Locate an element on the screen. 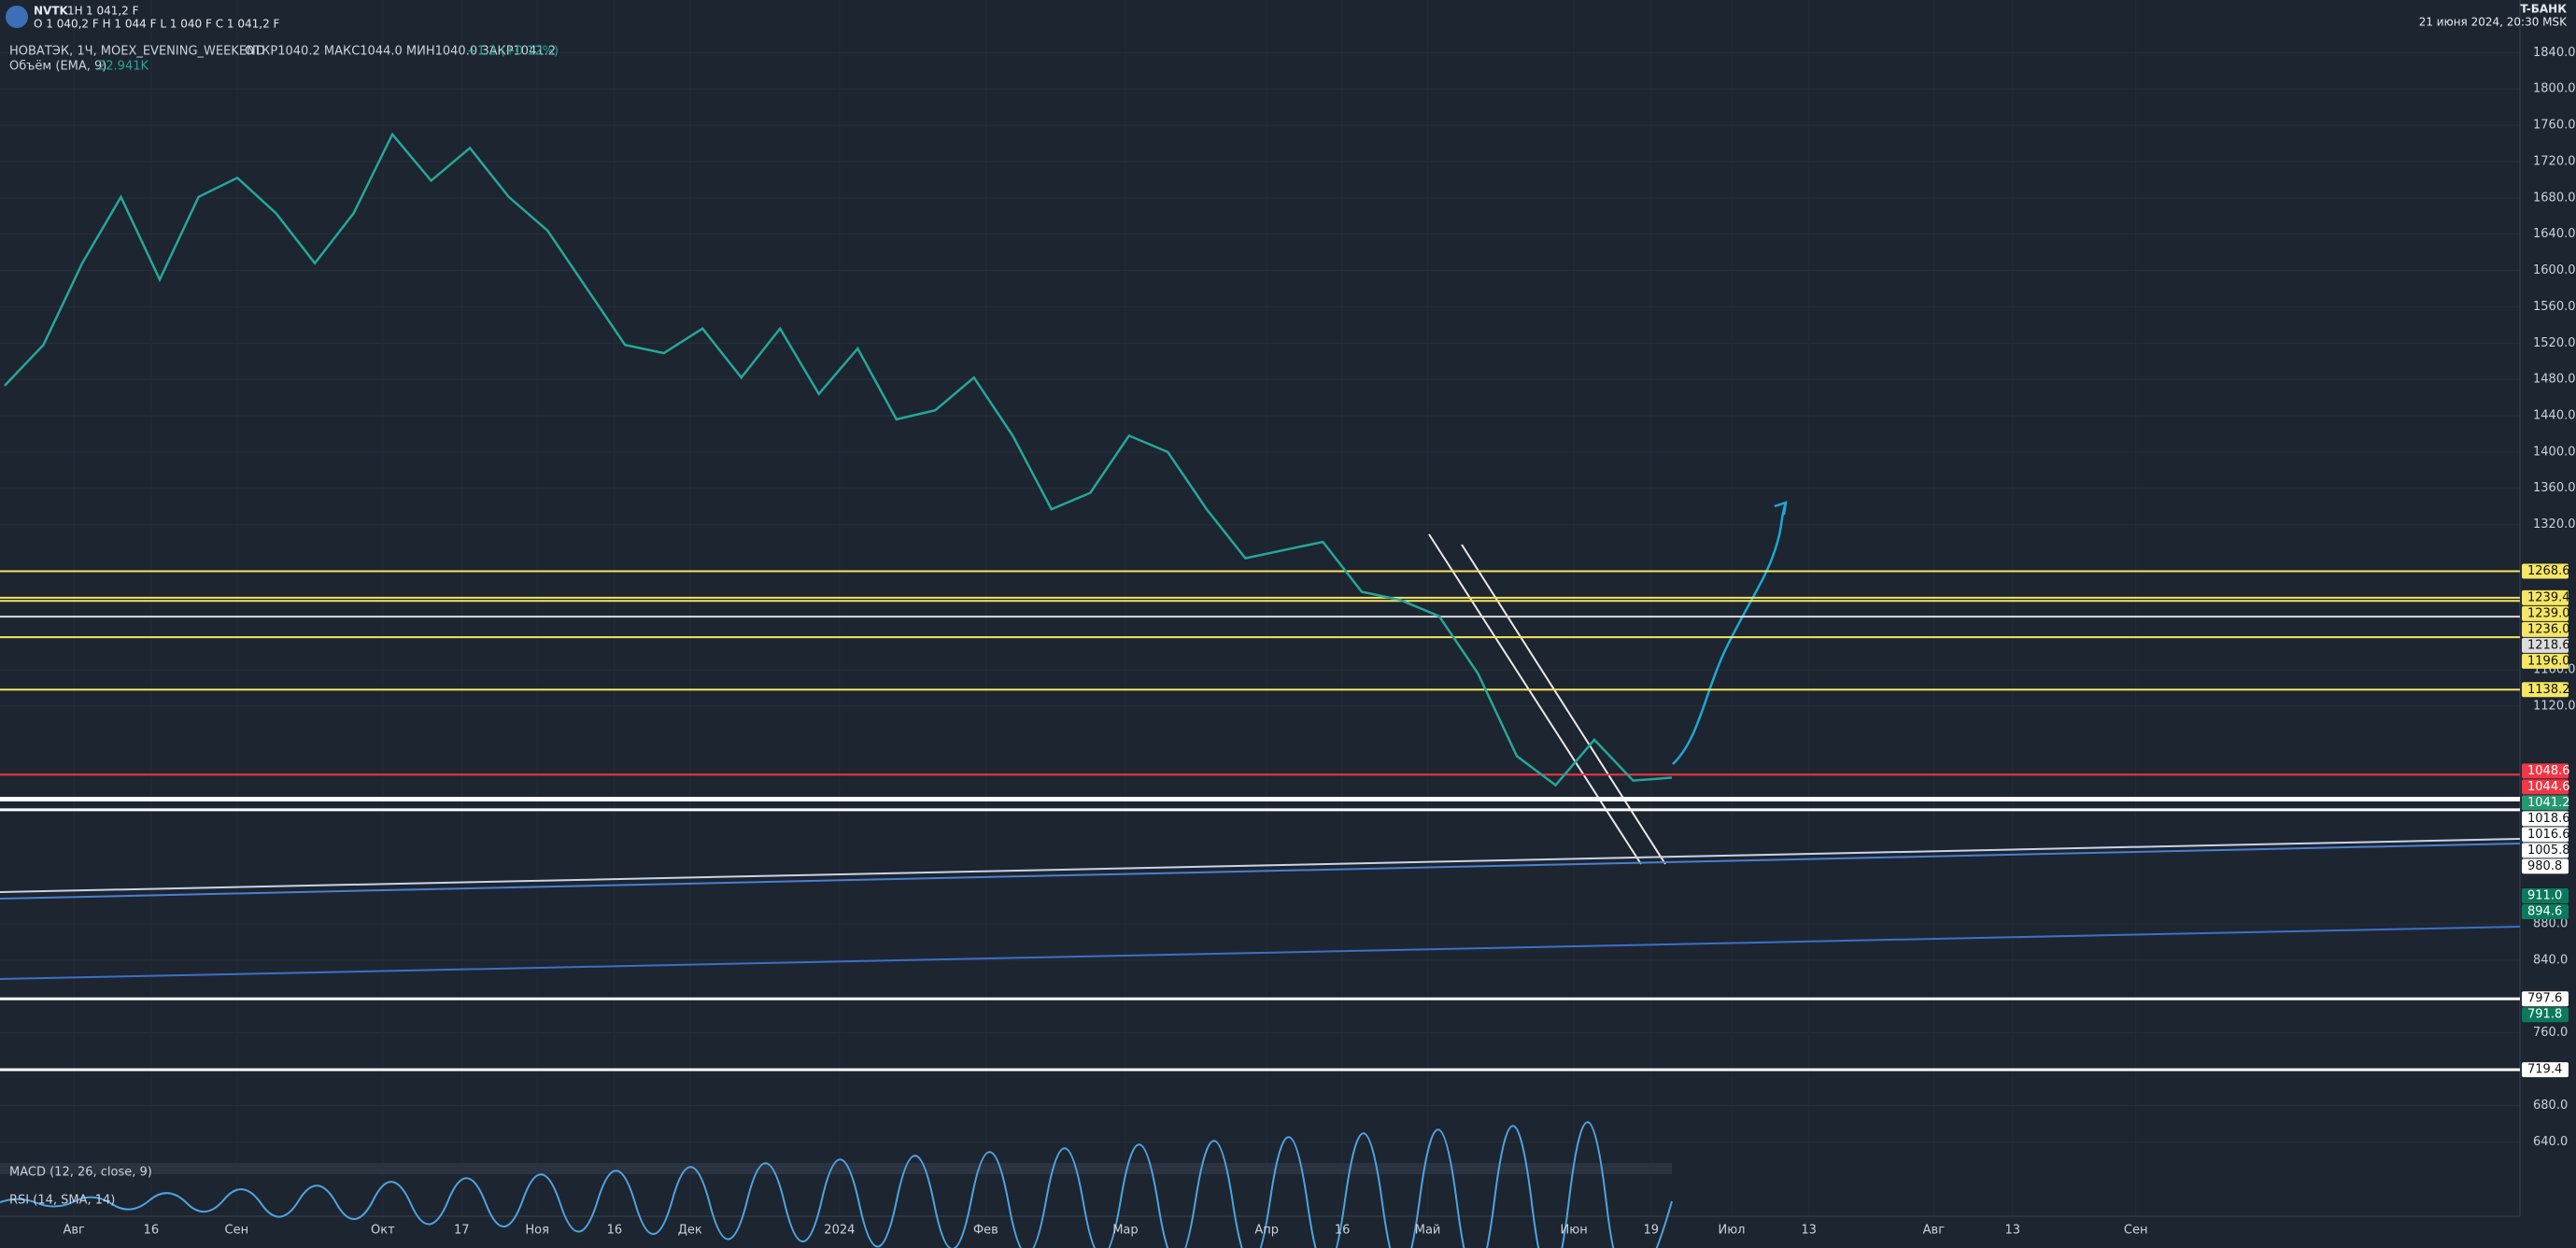 Image resolution: width=2576 pixels, height=1248 pixels. macd-pane is located at coordinates (836, 1168).